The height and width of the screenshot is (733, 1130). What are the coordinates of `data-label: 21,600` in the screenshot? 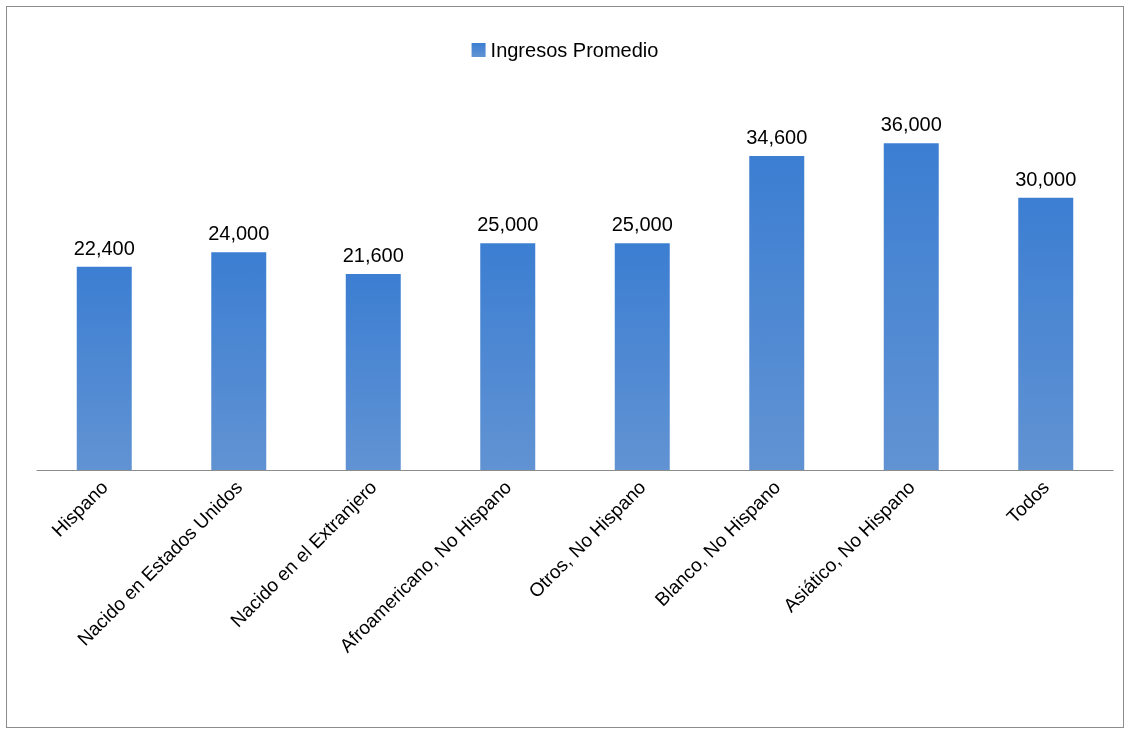 It's located at (373, 254).